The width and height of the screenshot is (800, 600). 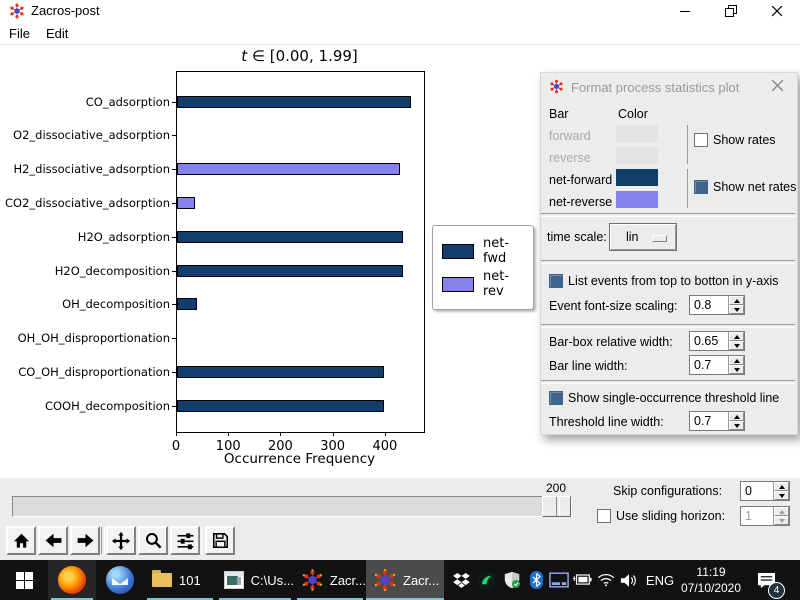 What do you see at coordinates (717, 365) in the screenshot?
I see `bar-line-width-spinner: 0.7` at bounding box center [717, 365].